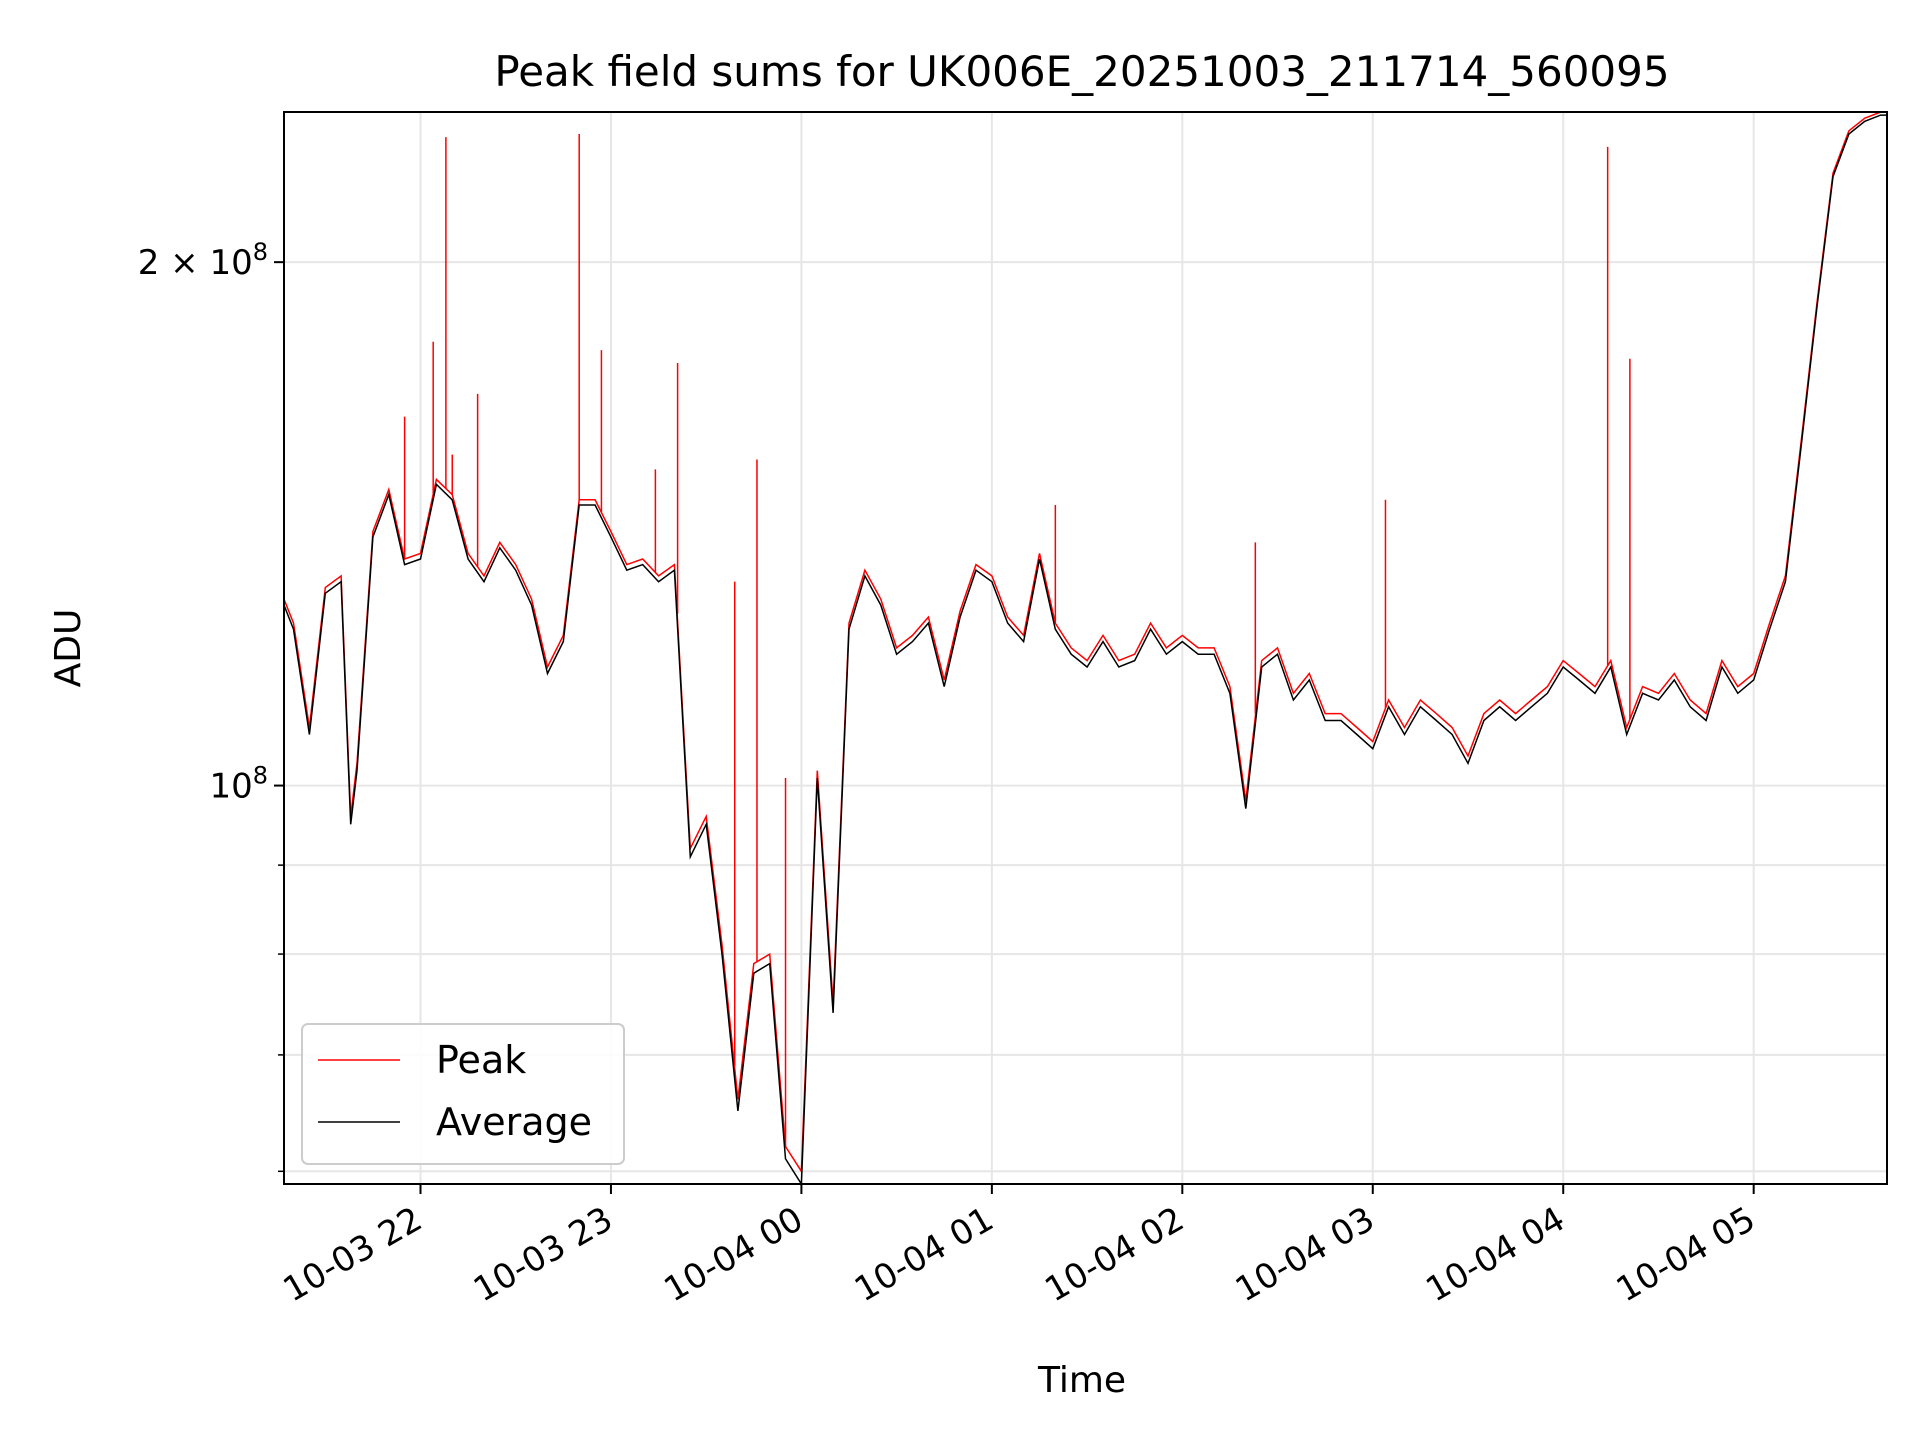 The height and width of the screenshot is (1440, 1920). Describe the element at coordinates (203, 260) in the screenshot. I see `y-tick-label: 2 × 108` at that location.